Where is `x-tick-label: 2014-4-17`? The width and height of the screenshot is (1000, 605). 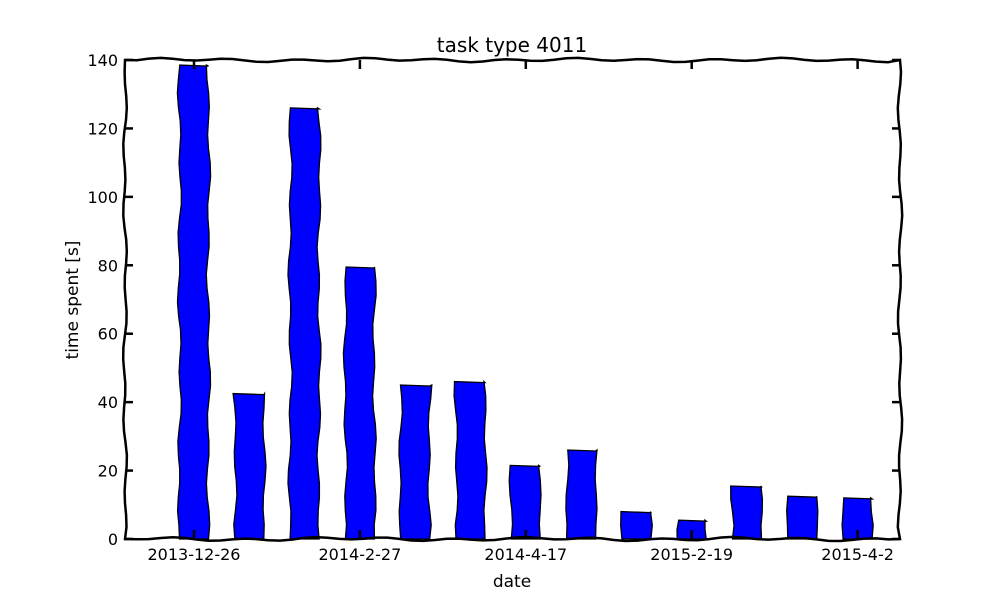
x-tick-label: 2014-4-17 is located at coordinates (525, 554).